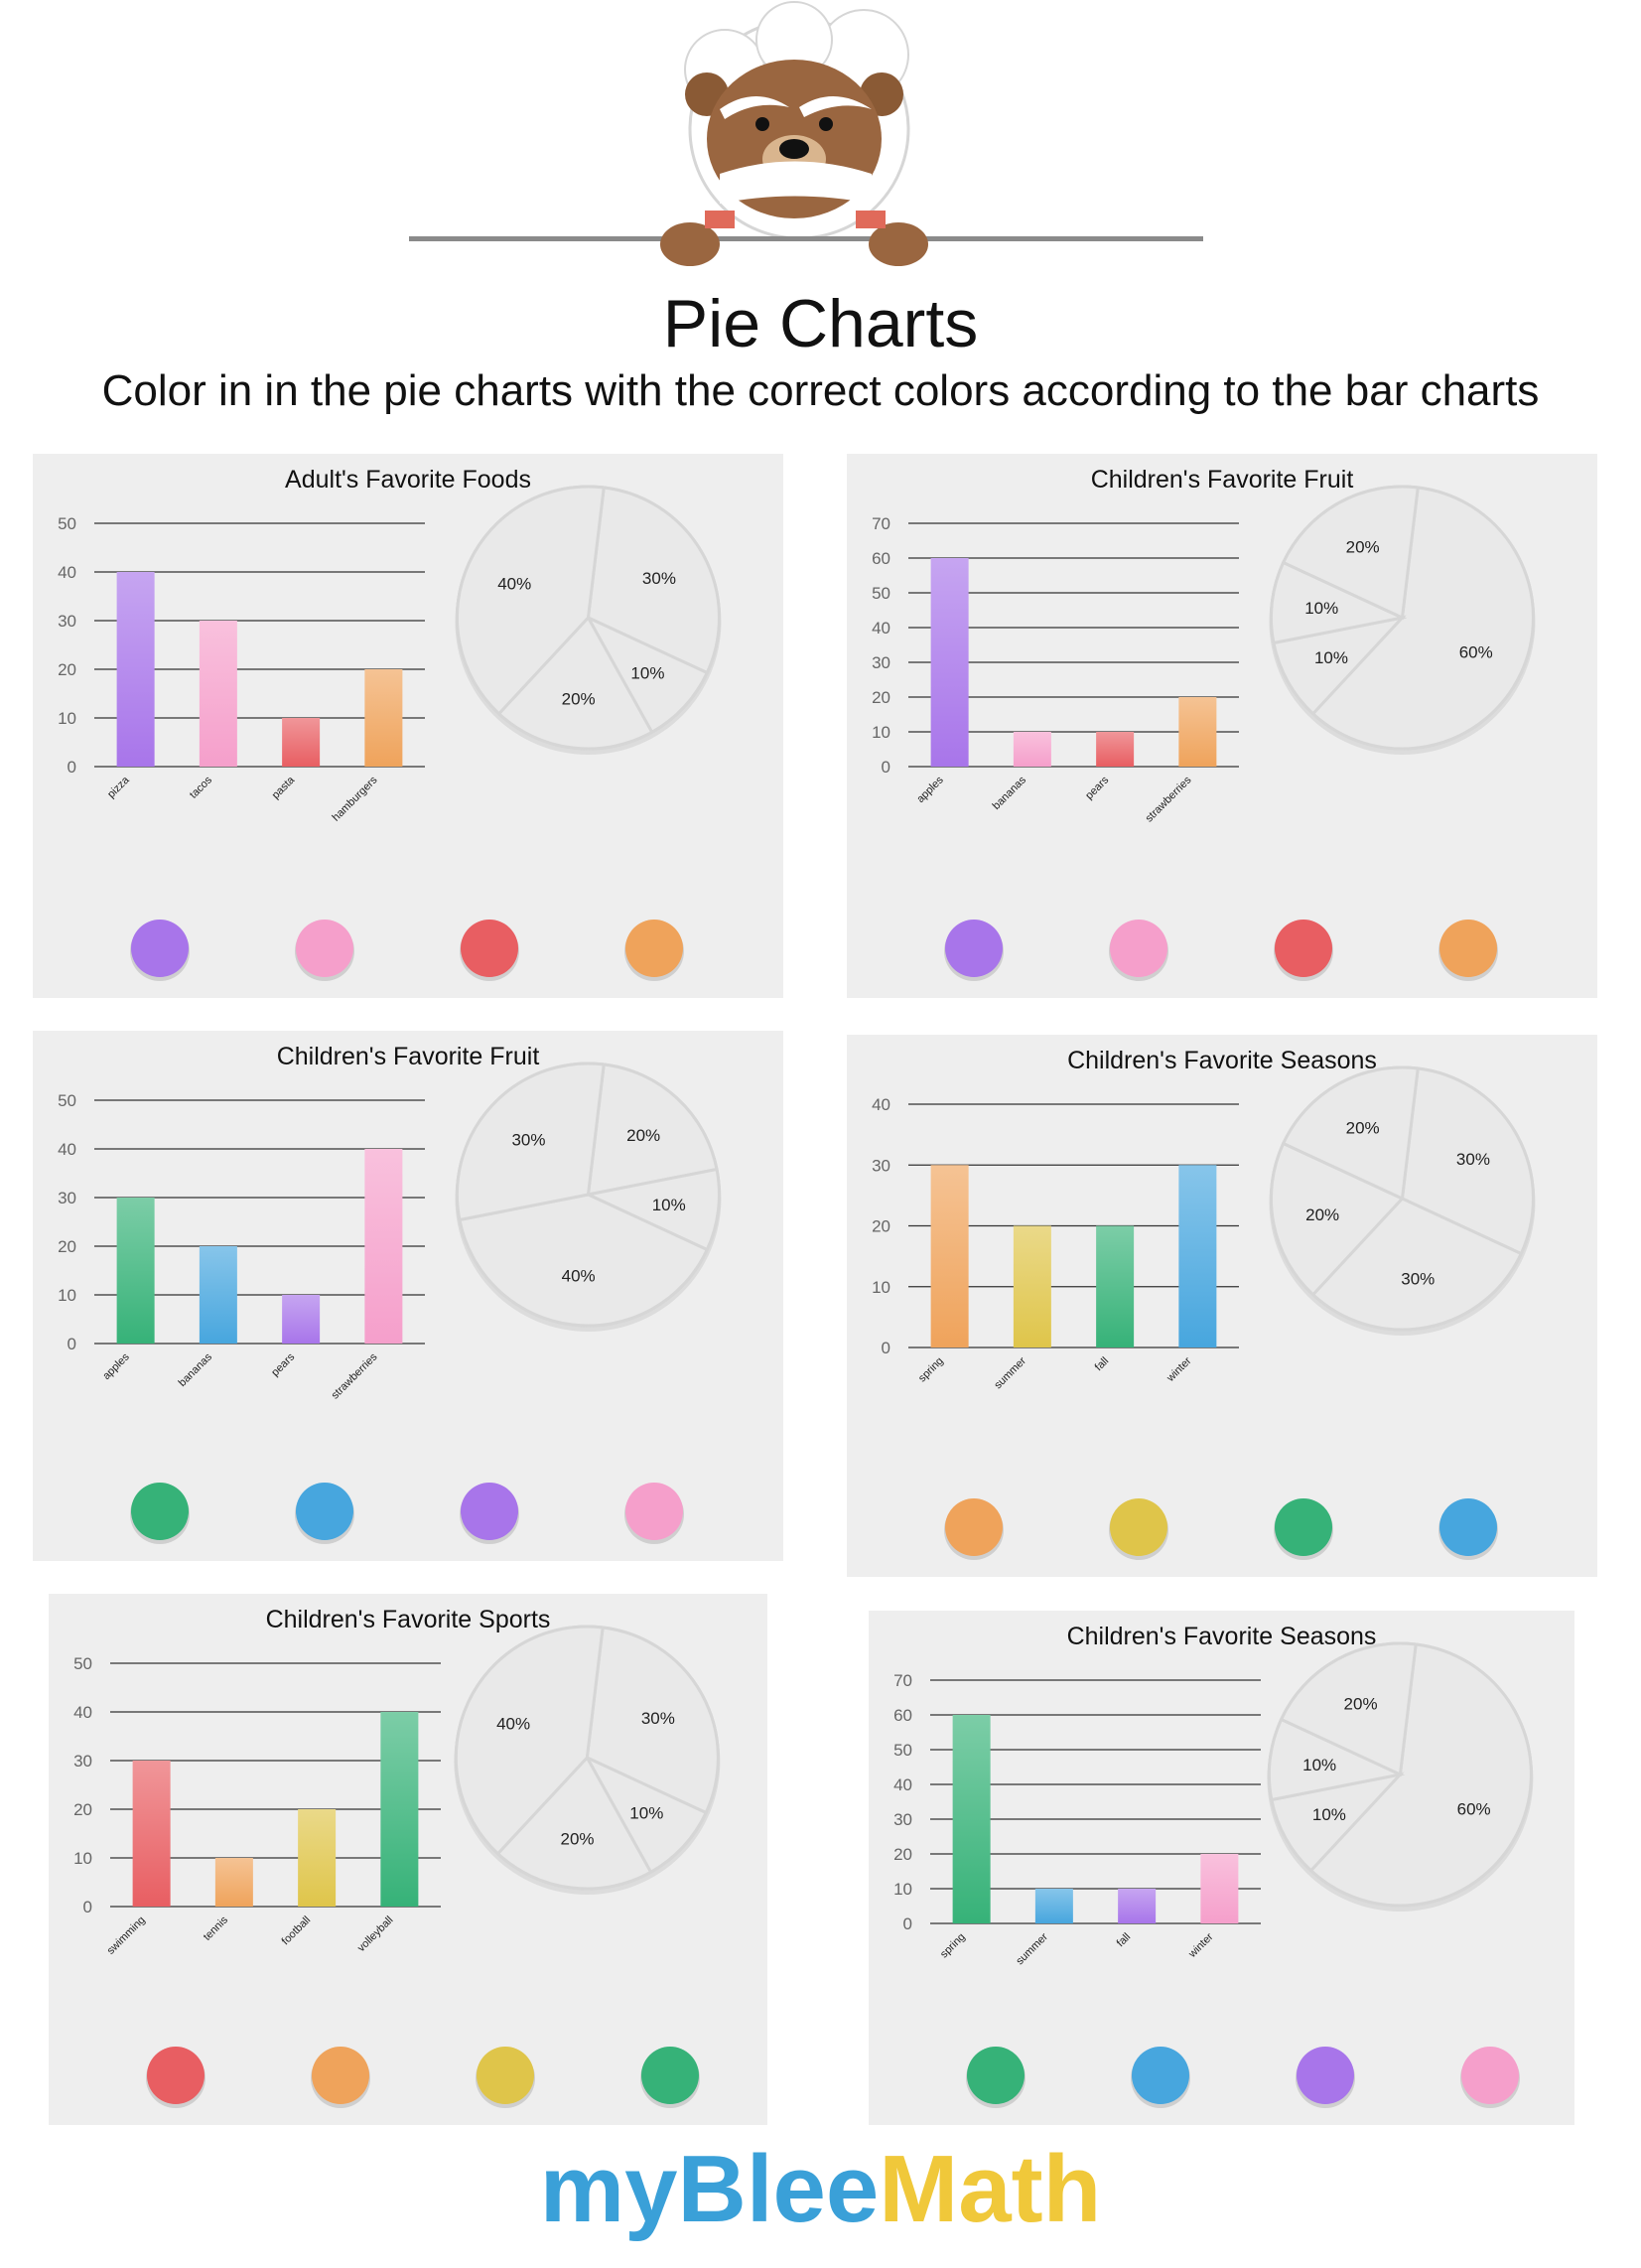 This screenshot has width=1641, height=2268. Describe the element at coordinates (1115, 749) in the screenshot. I see `bar-pears` at that location.